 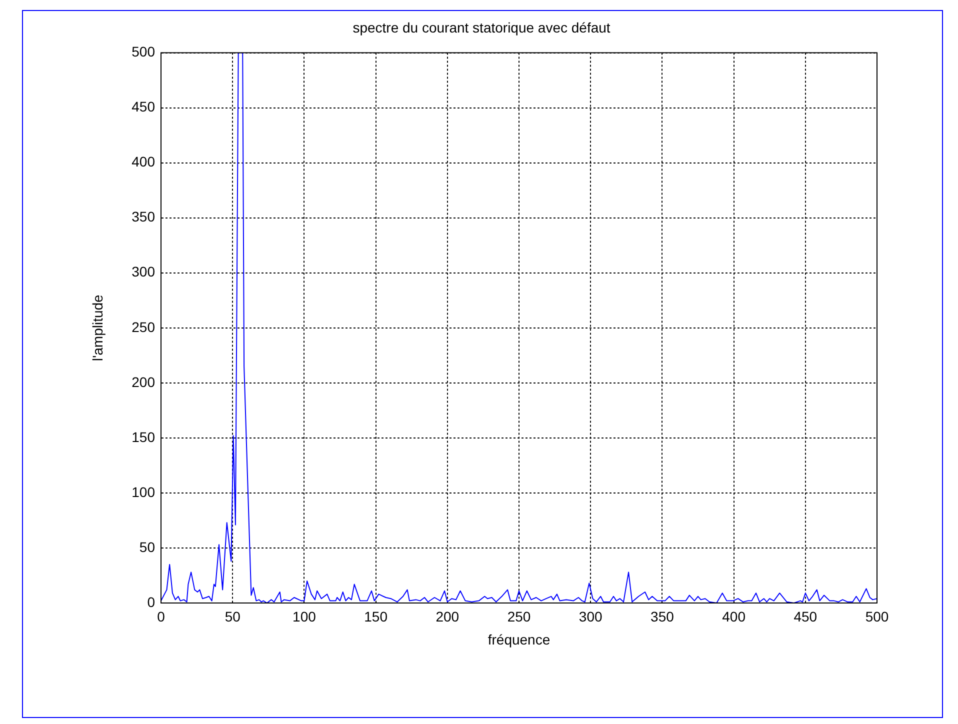 I want to click on y-tick-label: 400, so click(x=144, y=162).